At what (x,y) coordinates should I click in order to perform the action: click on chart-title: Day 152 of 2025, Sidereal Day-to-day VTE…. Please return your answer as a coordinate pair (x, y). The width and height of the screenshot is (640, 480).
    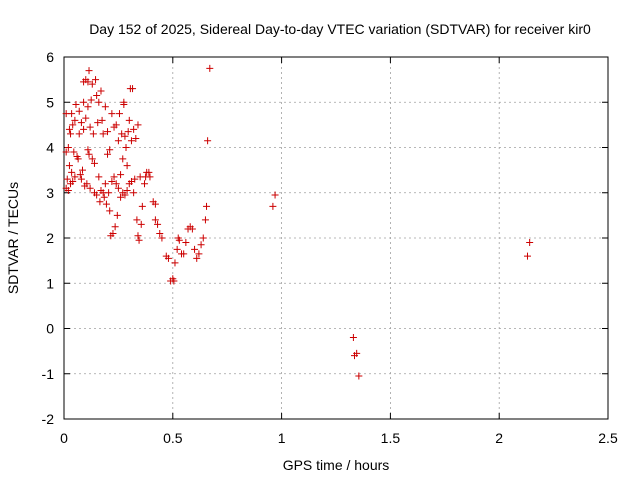
    Looking at the image, I should click on (340, 29).